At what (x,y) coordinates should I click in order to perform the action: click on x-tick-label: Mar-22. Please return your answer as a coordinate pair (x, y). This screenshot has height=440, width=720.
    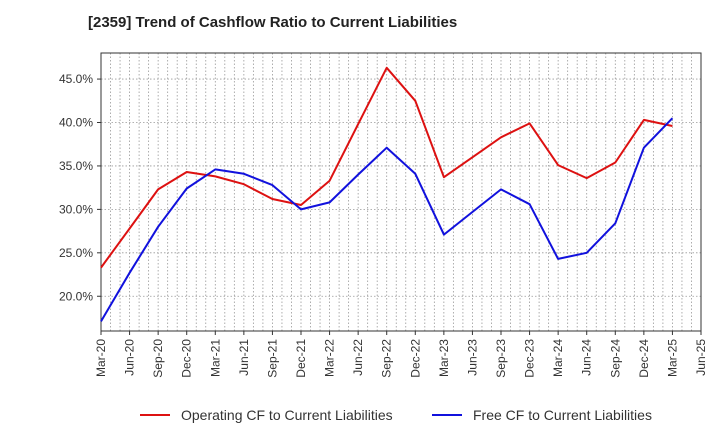
    Looking at the image, I should click on (330, 358).